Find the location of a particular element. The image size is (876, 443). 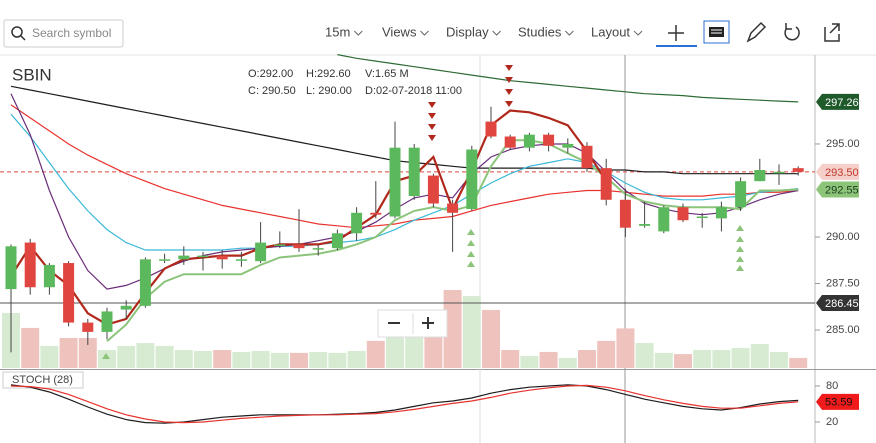

tooltip-open: O:292.00 is located at coordinates (270, 74).